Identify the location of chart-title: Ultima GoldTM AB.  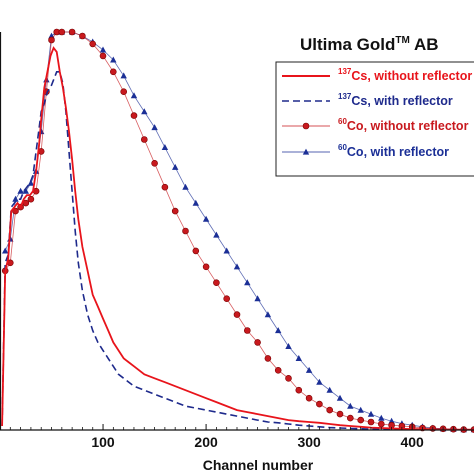
(369, 44).